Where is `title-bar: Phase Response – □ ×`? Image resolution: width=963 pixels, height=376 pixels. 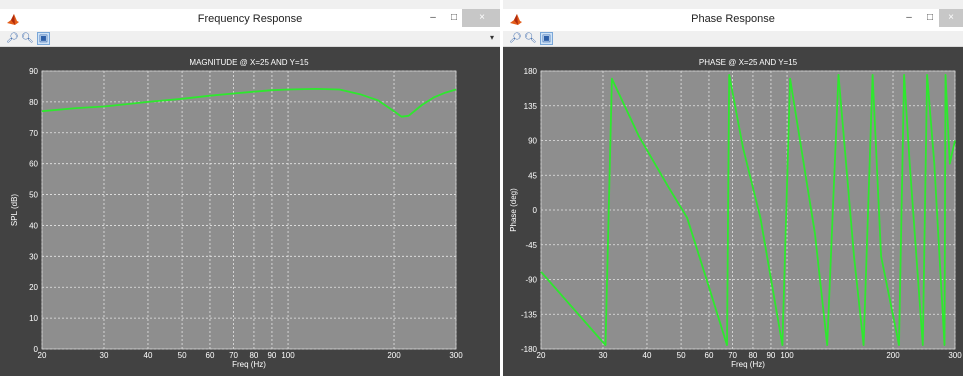
title-bar: Phase Response – □ × is located at coordinates (733, 20).